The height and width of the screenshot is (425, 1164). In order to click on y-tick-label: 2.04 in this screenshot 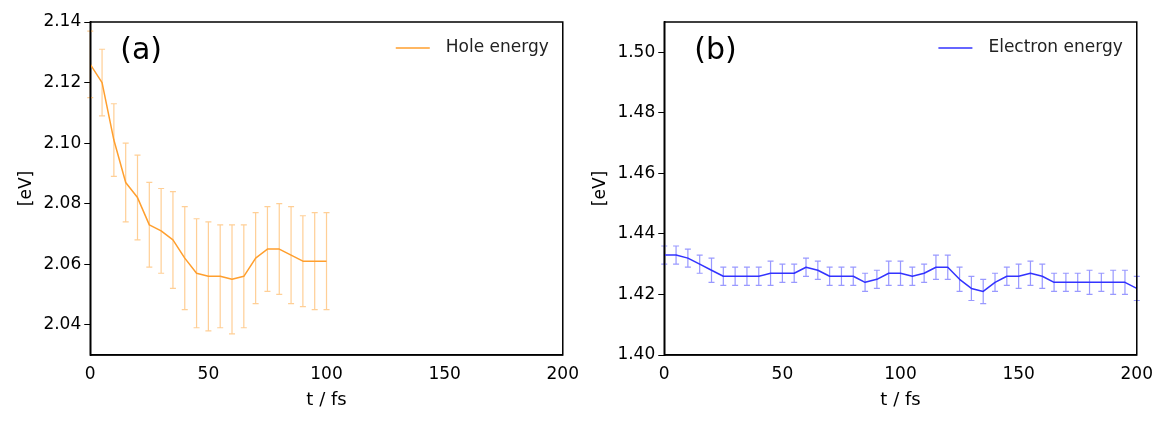, I will do `click(62, 323)`.